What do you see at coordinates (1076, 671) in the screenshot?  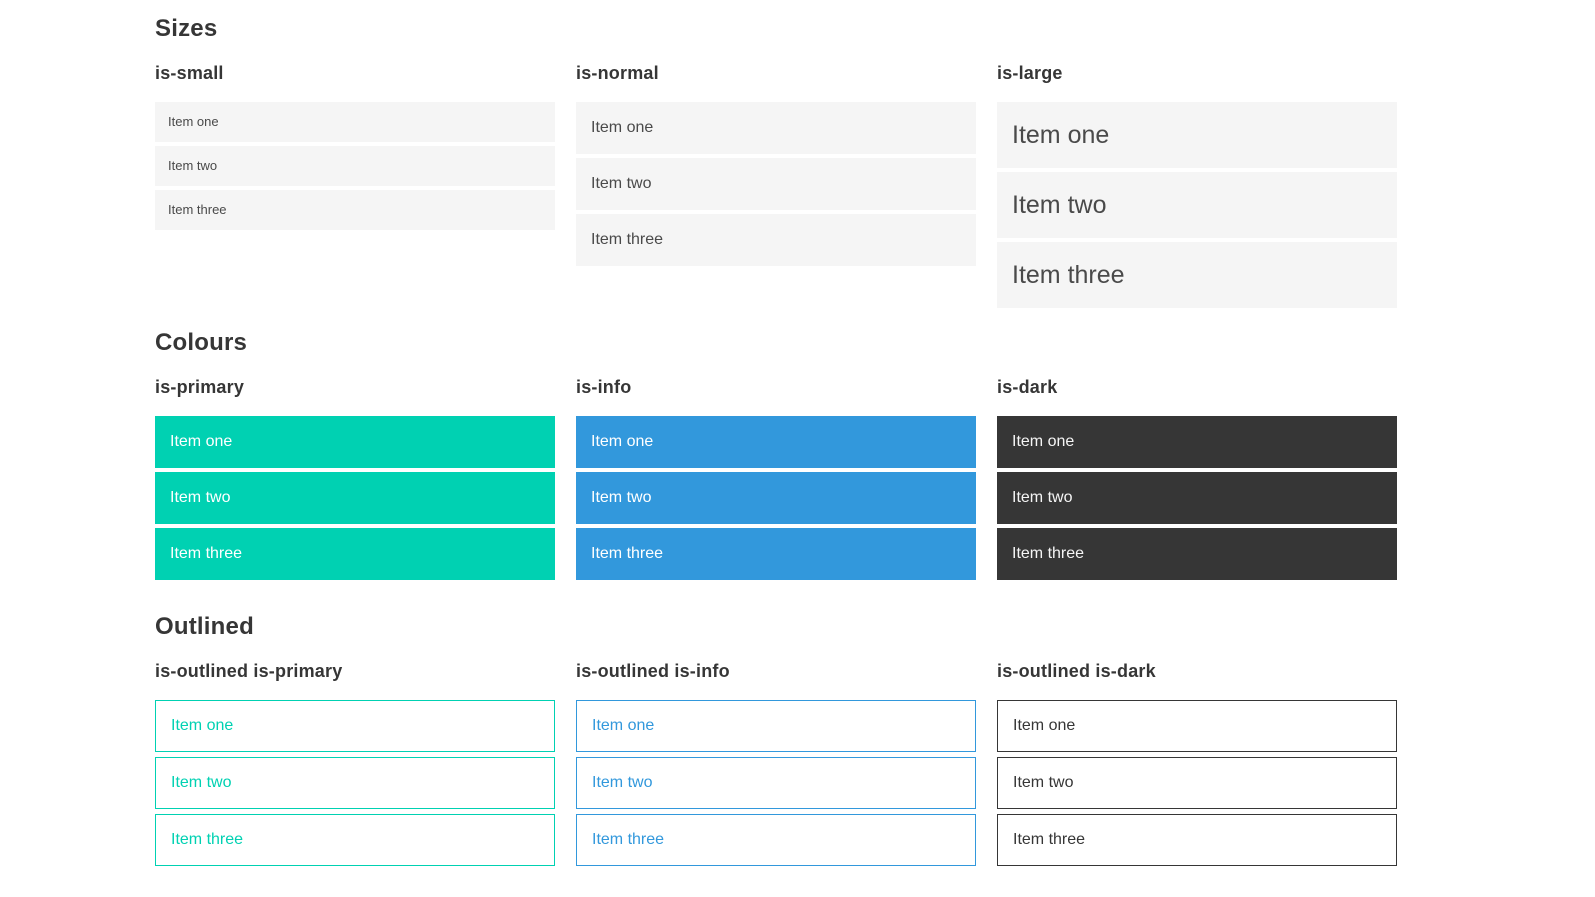 I see `group-heading-outlined-dark: is-outlined is-dark` at bounding box center [1076, 671].